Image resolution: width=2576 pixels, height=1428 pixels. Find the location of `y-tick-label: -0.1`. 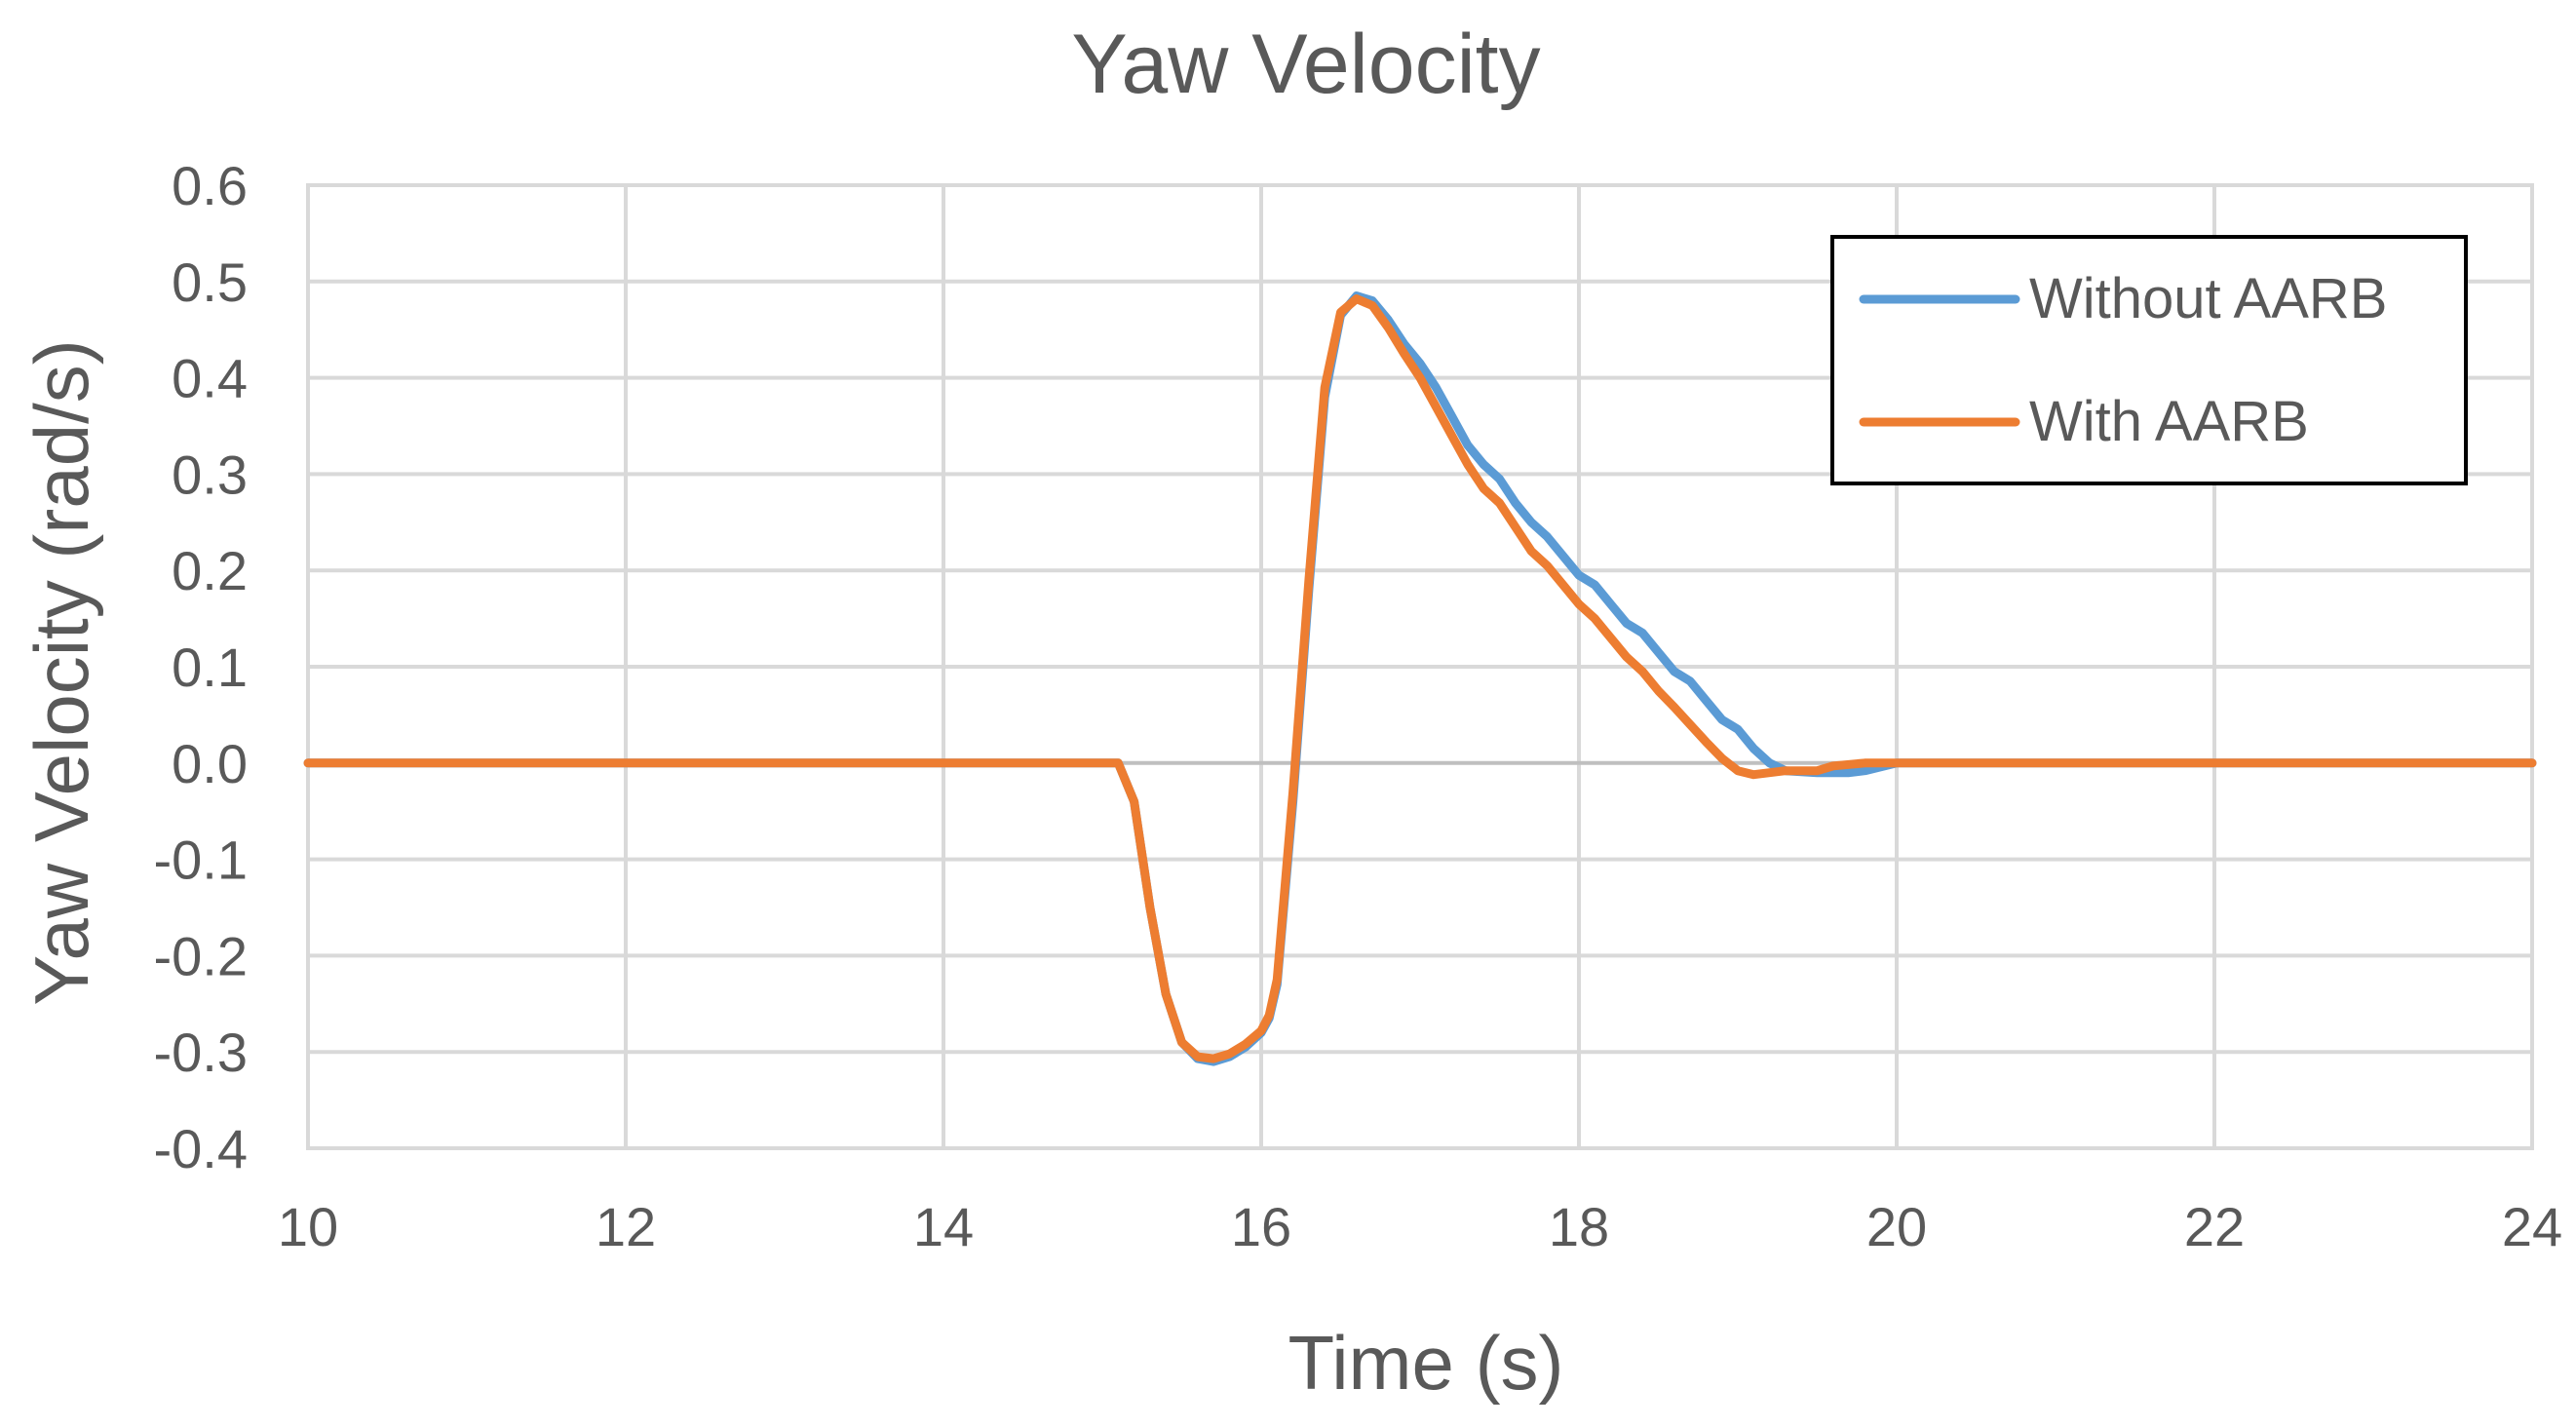

y-tick-label: -0.1 is located at coordinates (201, 860).